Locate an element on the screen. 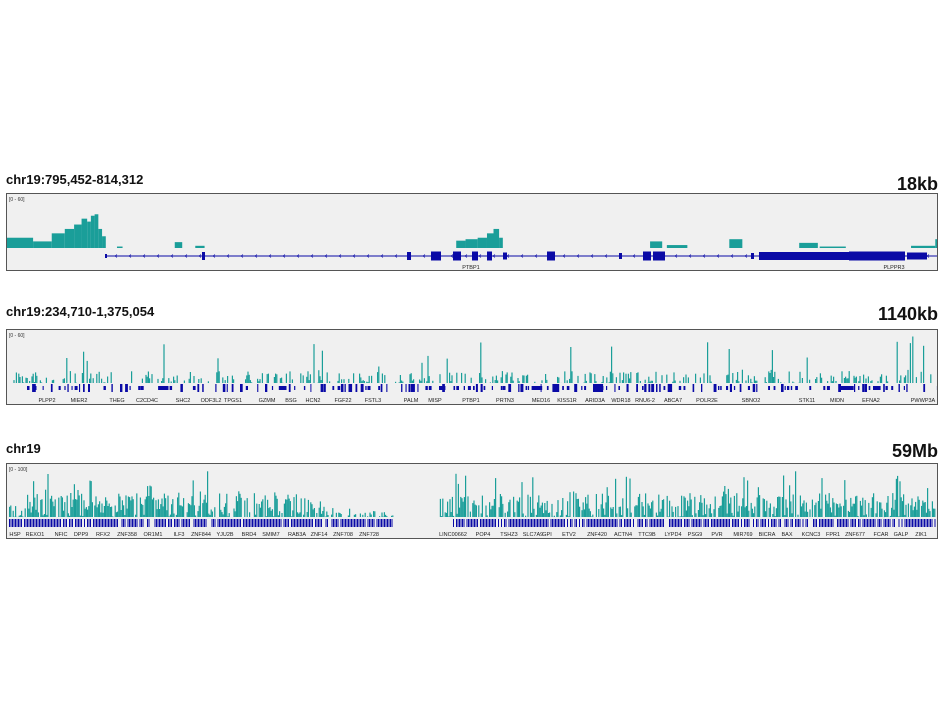  gene-label: ZNF708 is located at coordinates (343, 535).